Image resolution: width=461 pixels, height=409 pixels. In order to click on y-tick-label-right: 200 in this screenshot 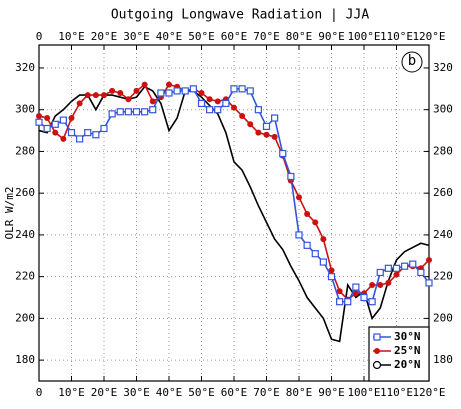, I will do `click(443, 317)`.